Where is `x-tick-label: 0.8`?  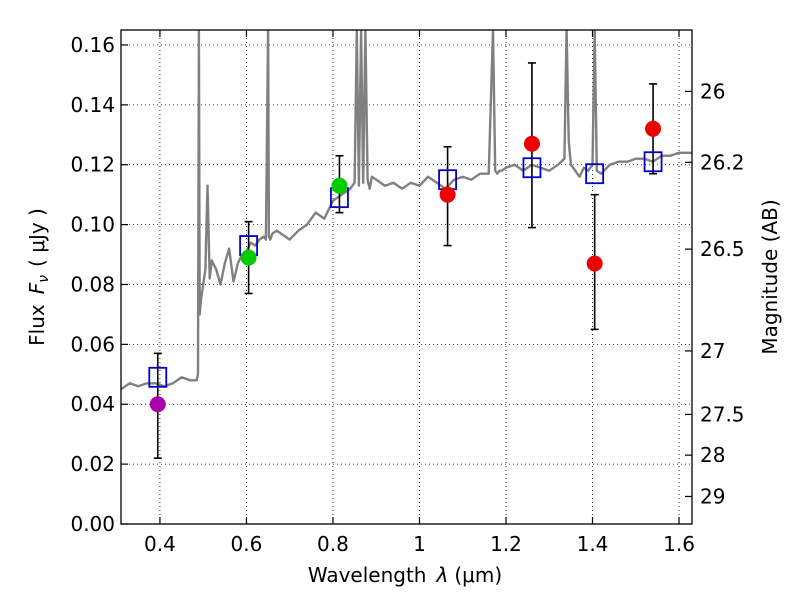
x-tick-label: 0.8 is located at coordinates (333, 544).